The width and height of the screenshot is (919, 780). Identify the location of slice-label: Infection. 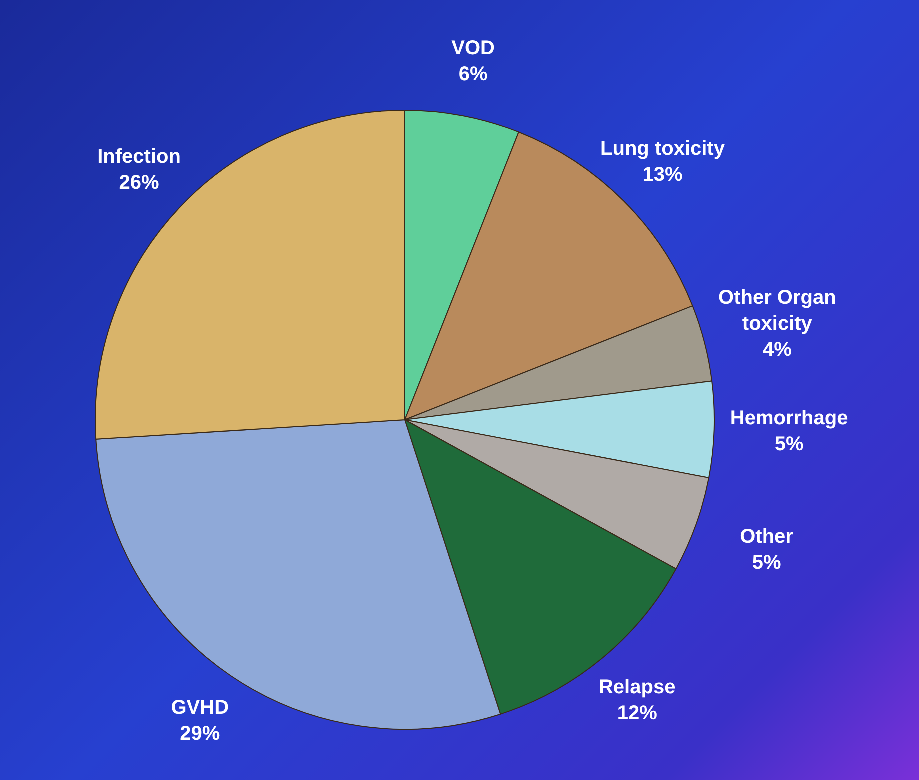
(139, 157).